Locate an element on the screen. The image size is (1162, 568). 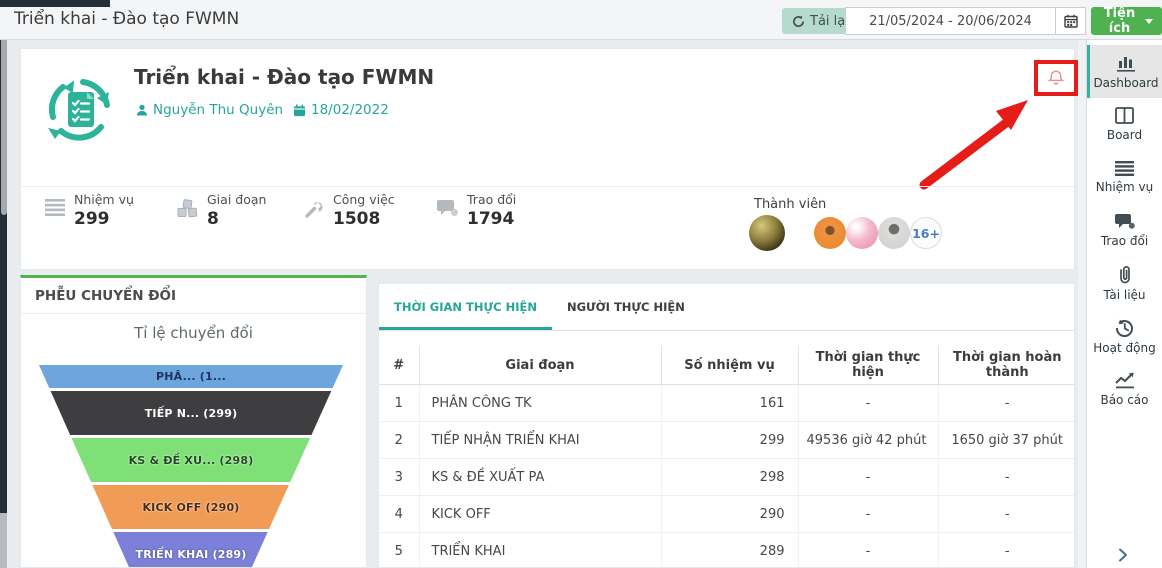
tab-assignees: NGƯỜI THỰC HIỆN is located at coordinates (625, 307).